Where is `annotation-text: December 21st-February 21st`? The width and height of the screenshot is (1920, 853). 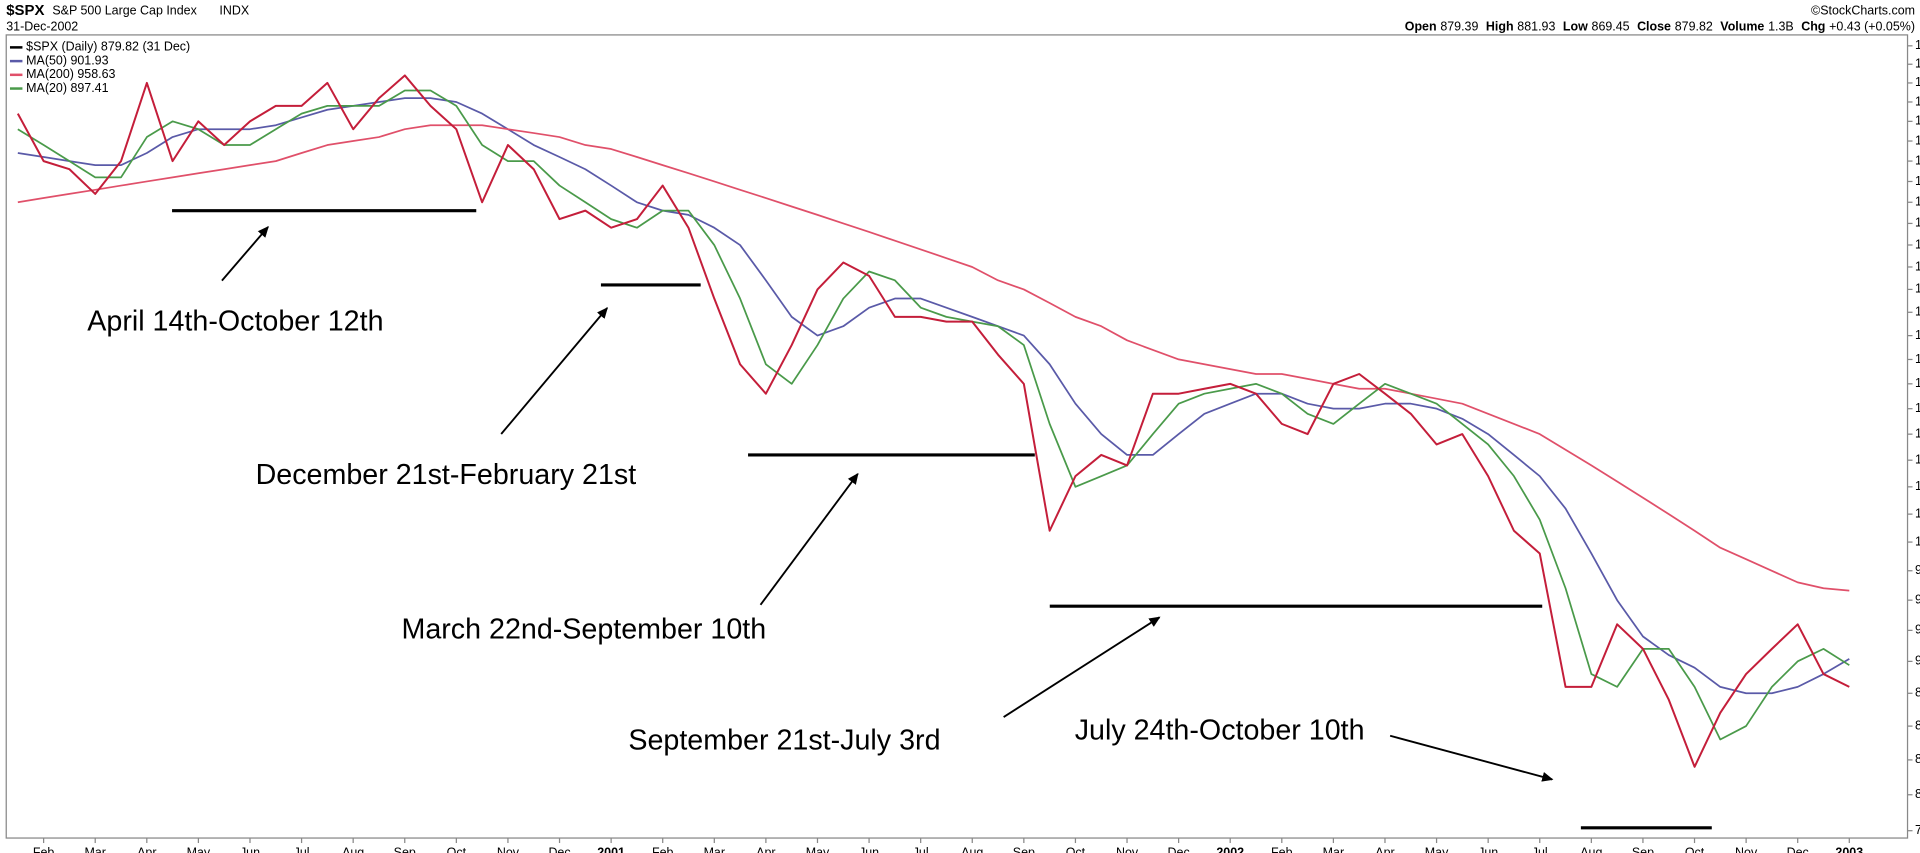
annotation-text: December 21st-February 21st is located at coordinates (446, 475).